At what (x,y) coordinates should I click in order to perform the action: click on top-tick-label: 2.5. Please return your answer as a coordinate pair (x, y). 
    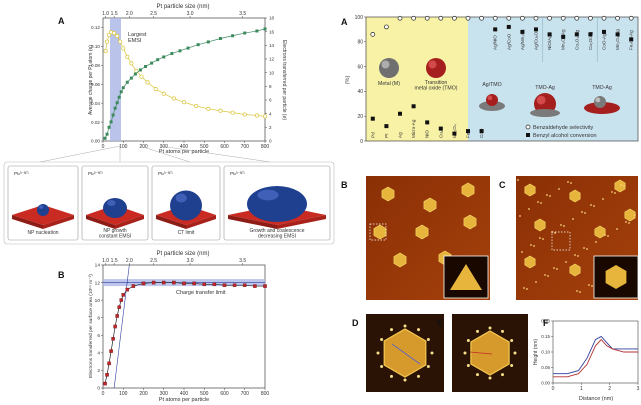
    Looking at the image, I should click on (153, 14).